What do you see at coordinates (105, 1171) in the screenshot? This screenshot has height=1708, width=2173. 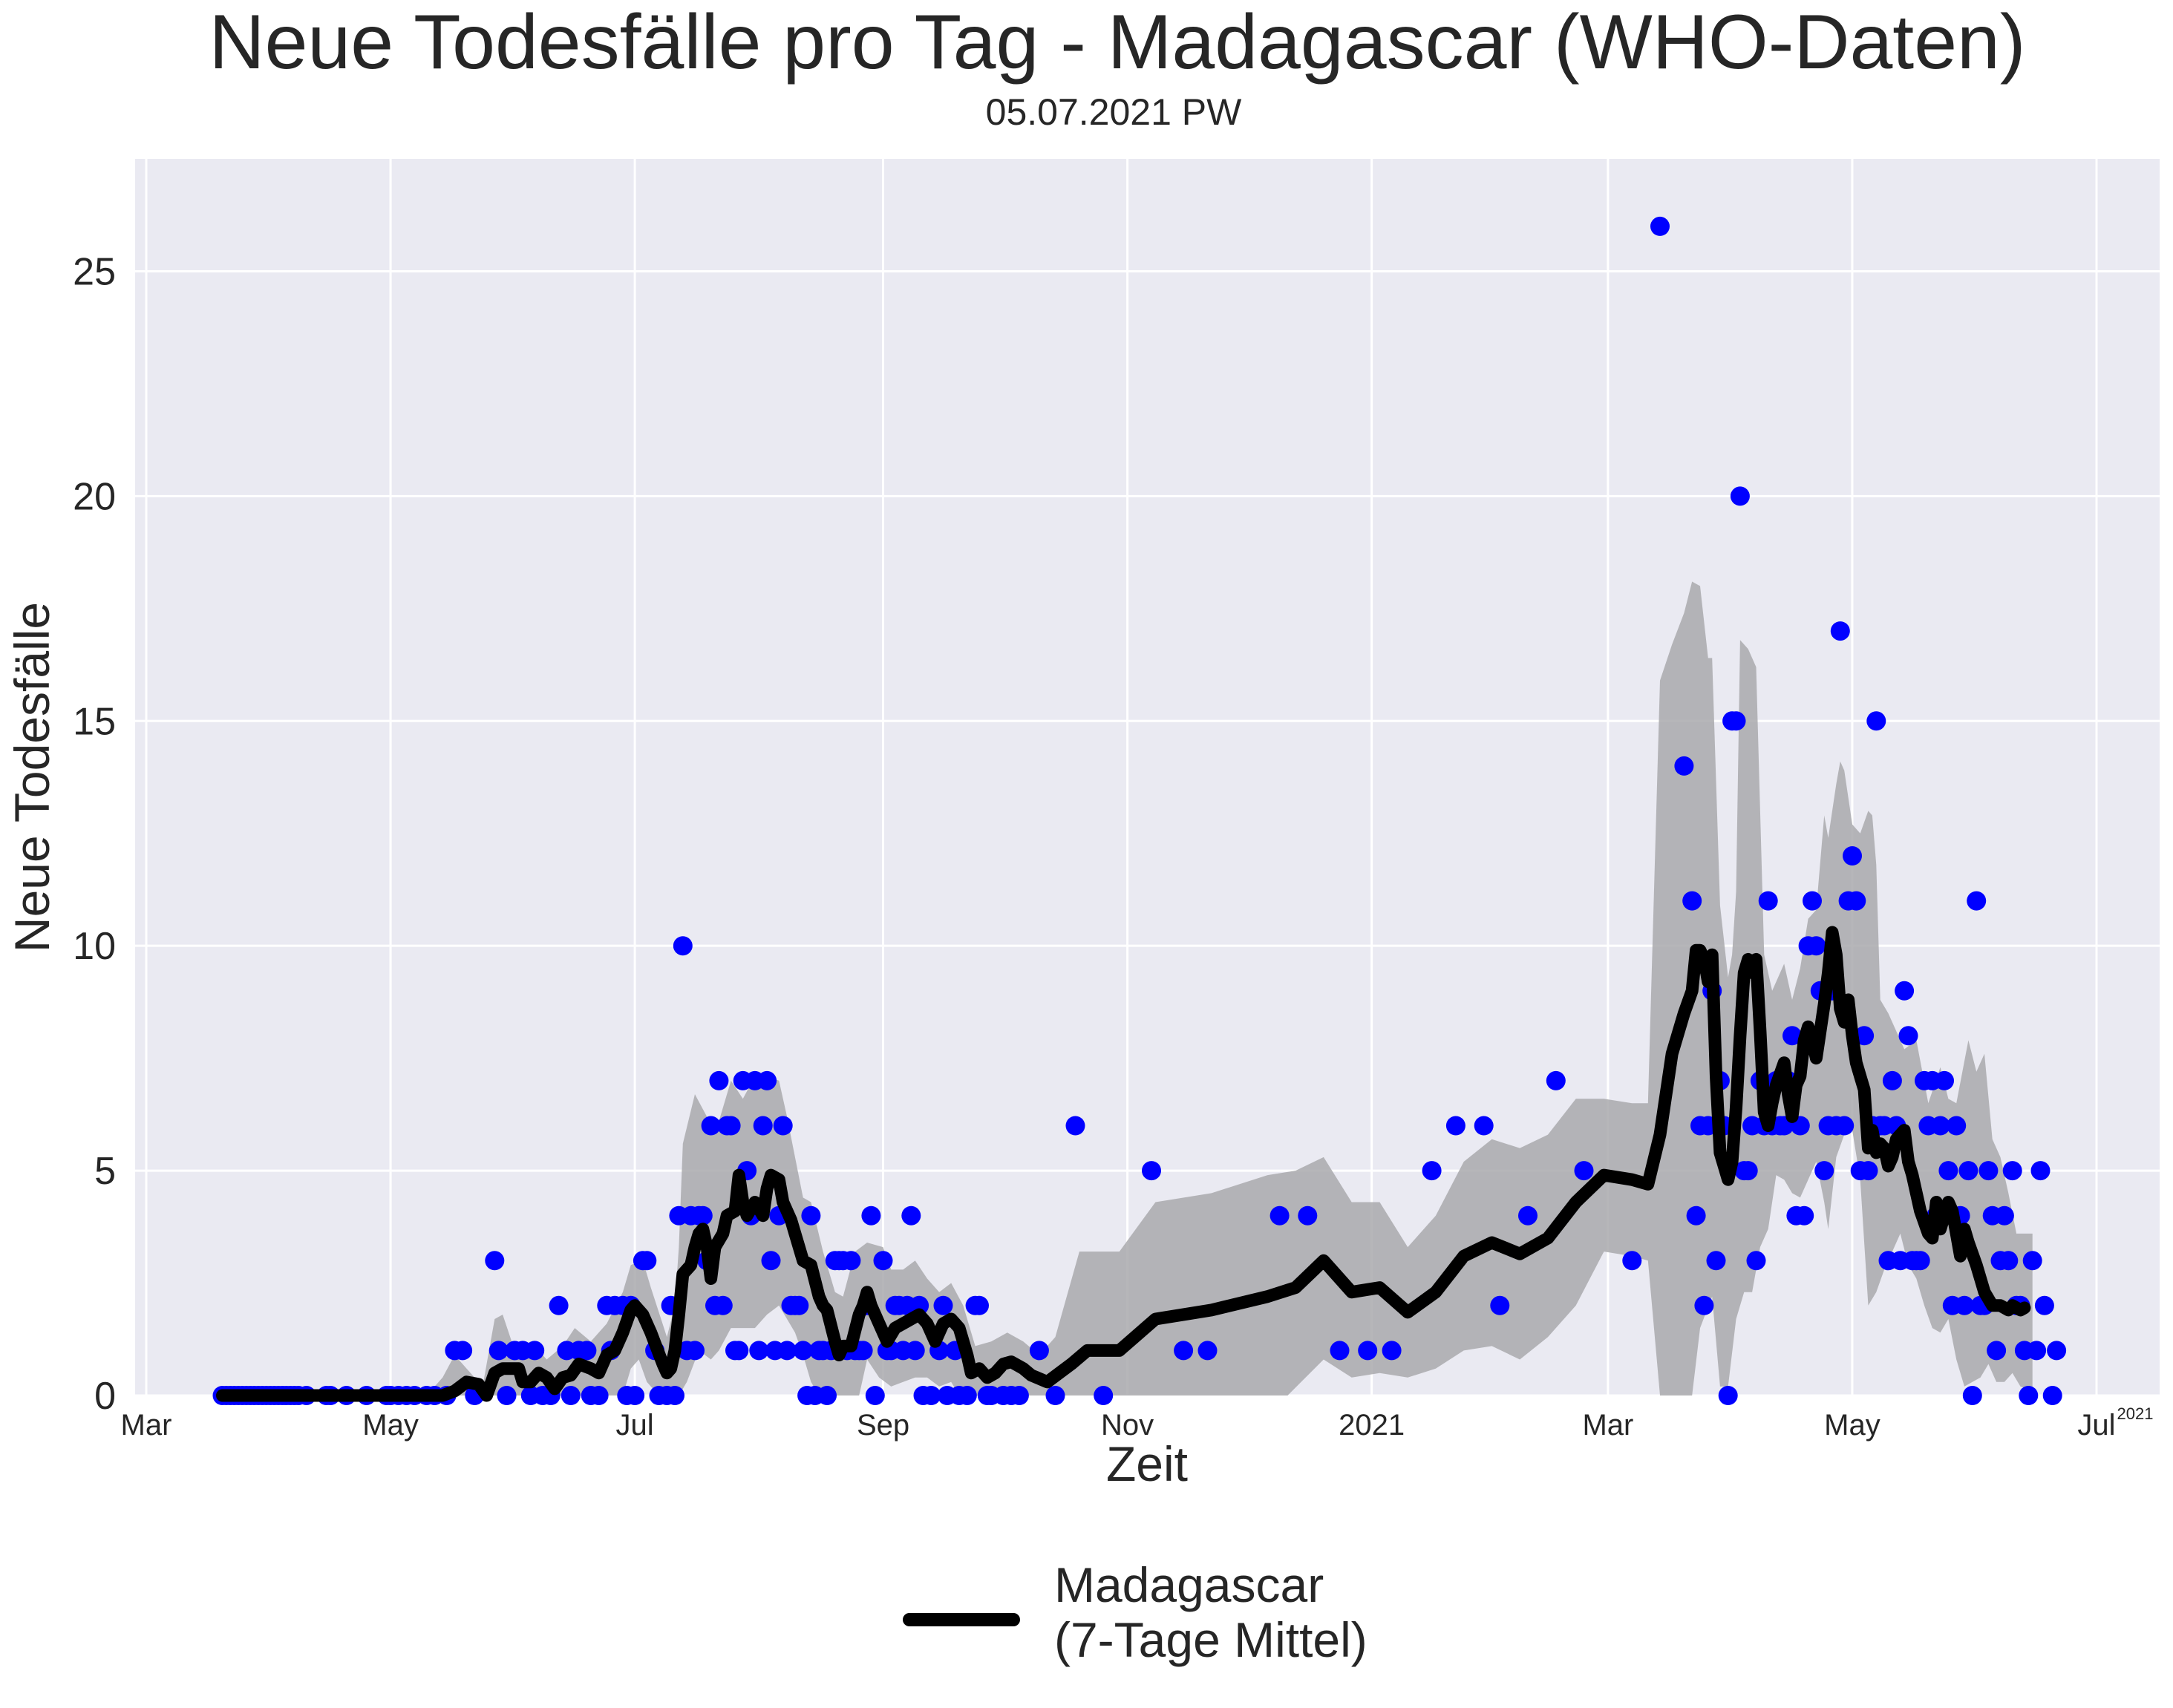 I see `y-tick-label: 5` at bounding box center [105, 1171].